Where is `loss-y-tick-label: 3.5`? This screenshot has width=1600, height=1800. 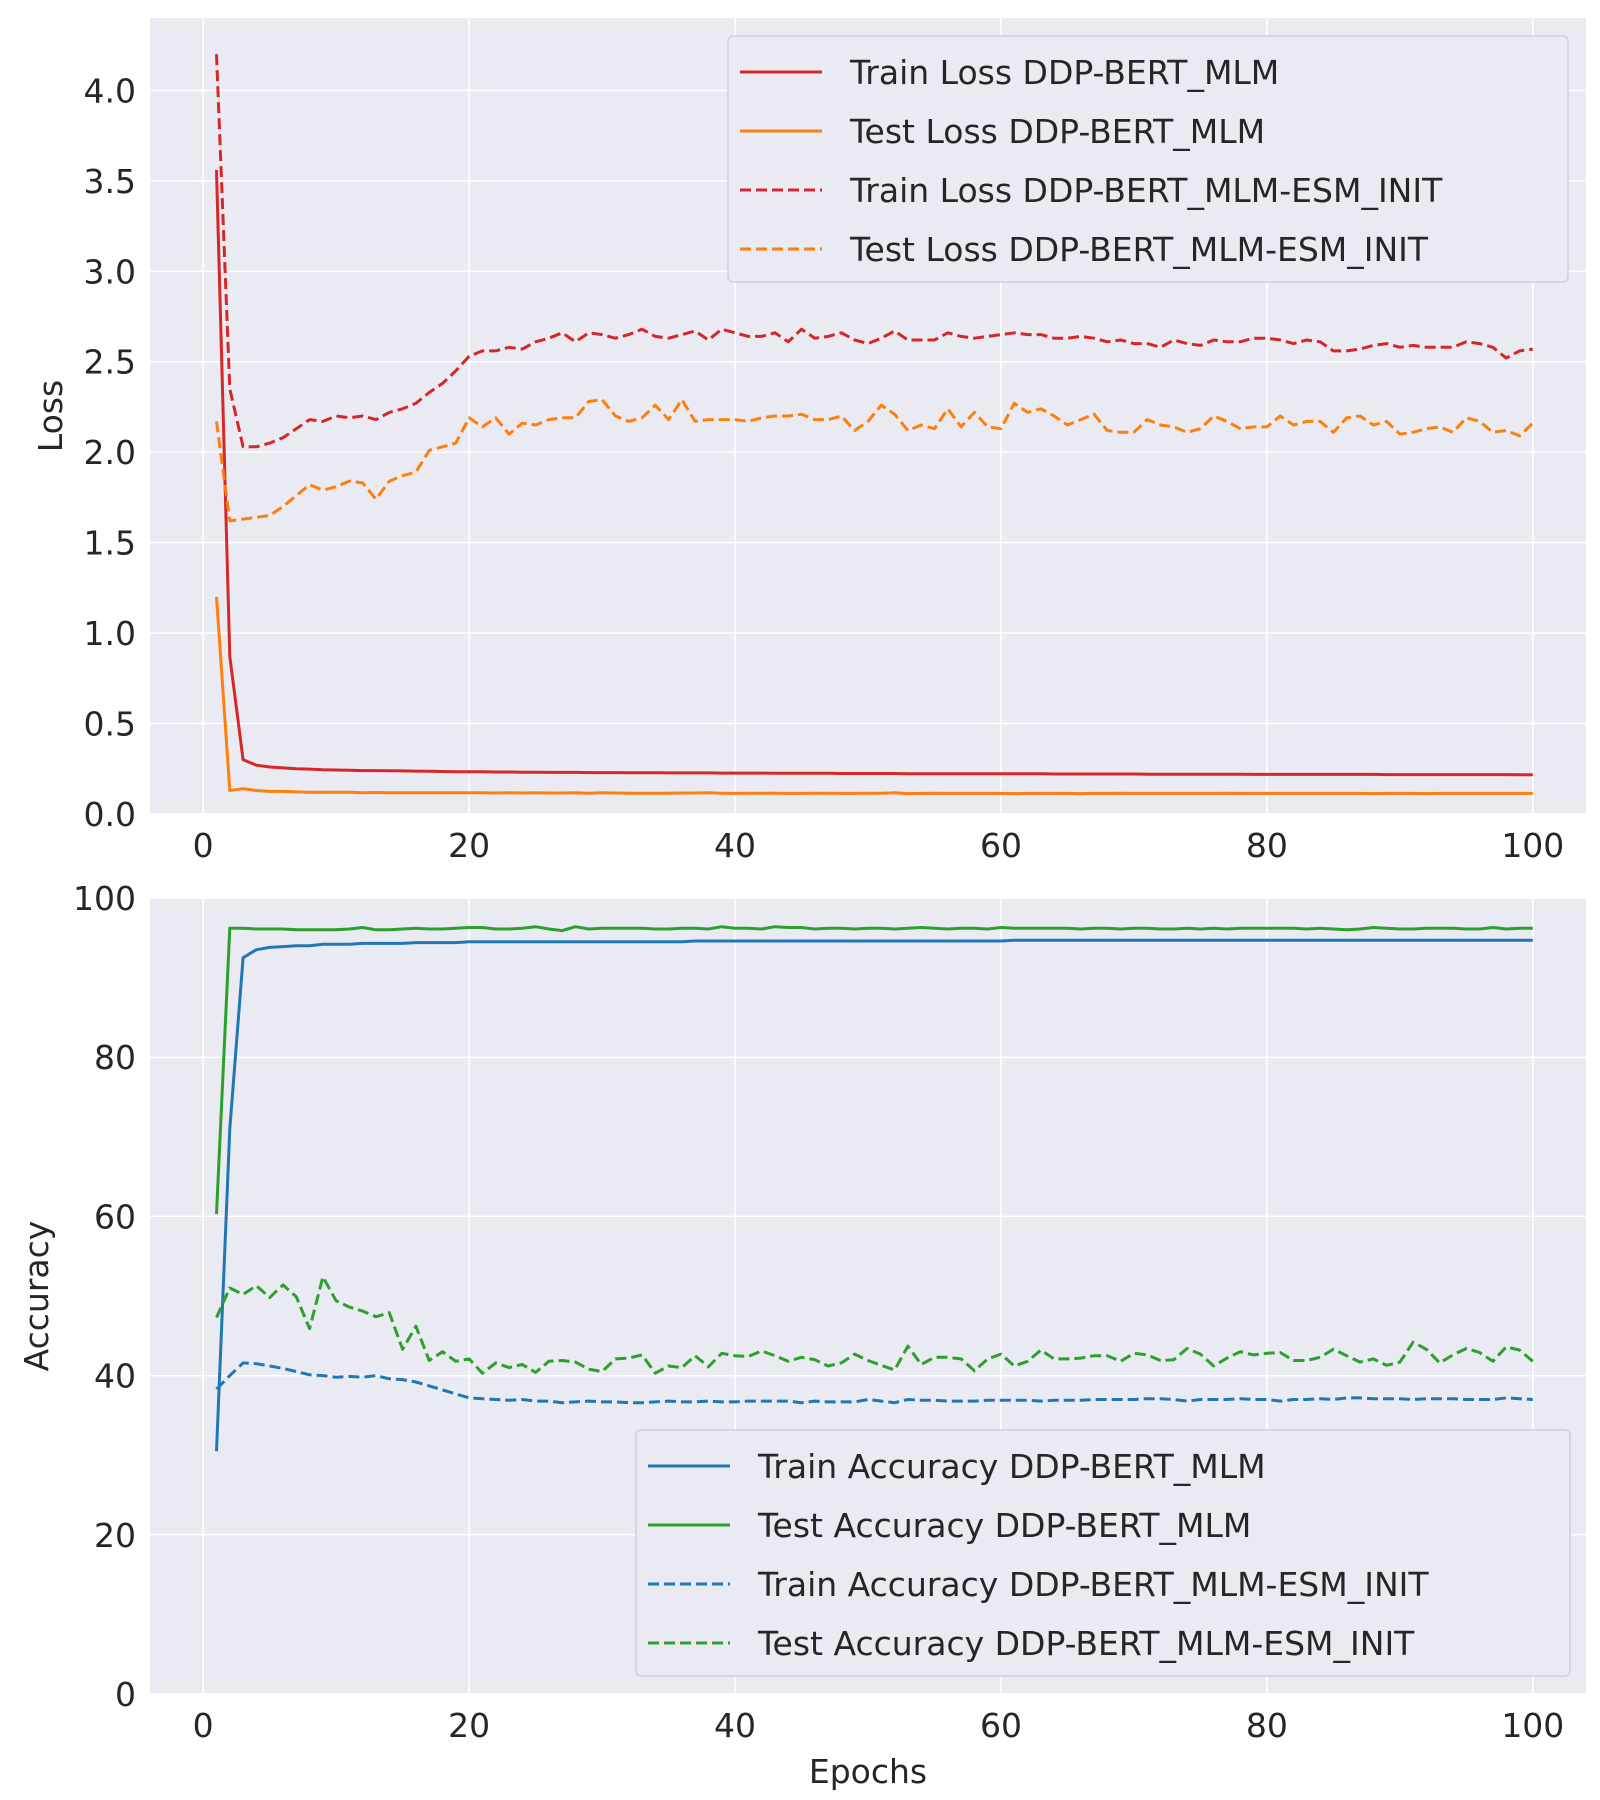
loss-y-tick-label: 3.5 is located at coordinates (110, 181).